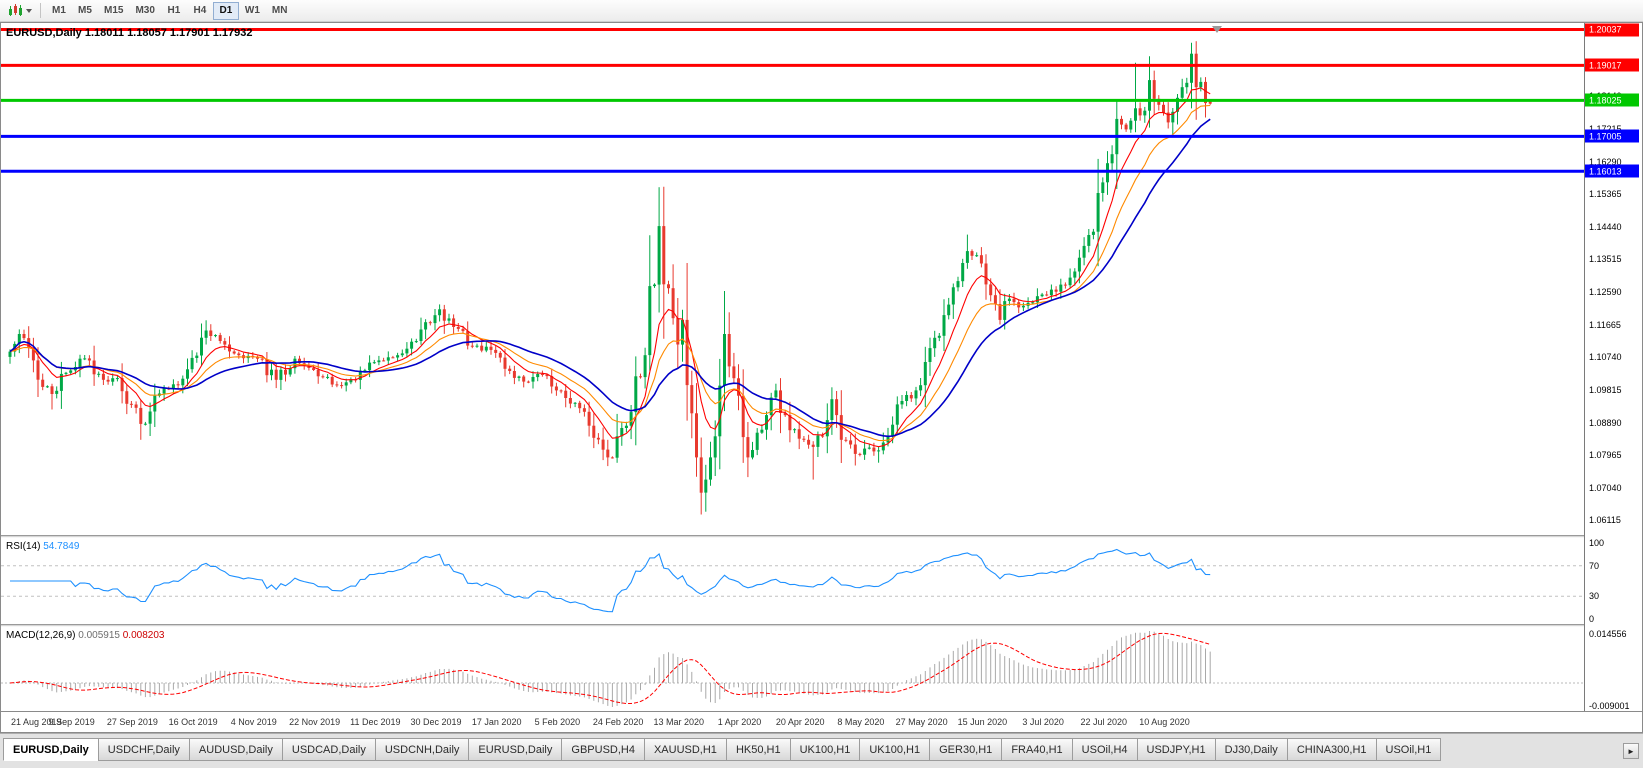  What do you see at coordinates (15, 10) in the screenshot?
I see `candlestick-chart-icon` at bounding box center [15, 10].